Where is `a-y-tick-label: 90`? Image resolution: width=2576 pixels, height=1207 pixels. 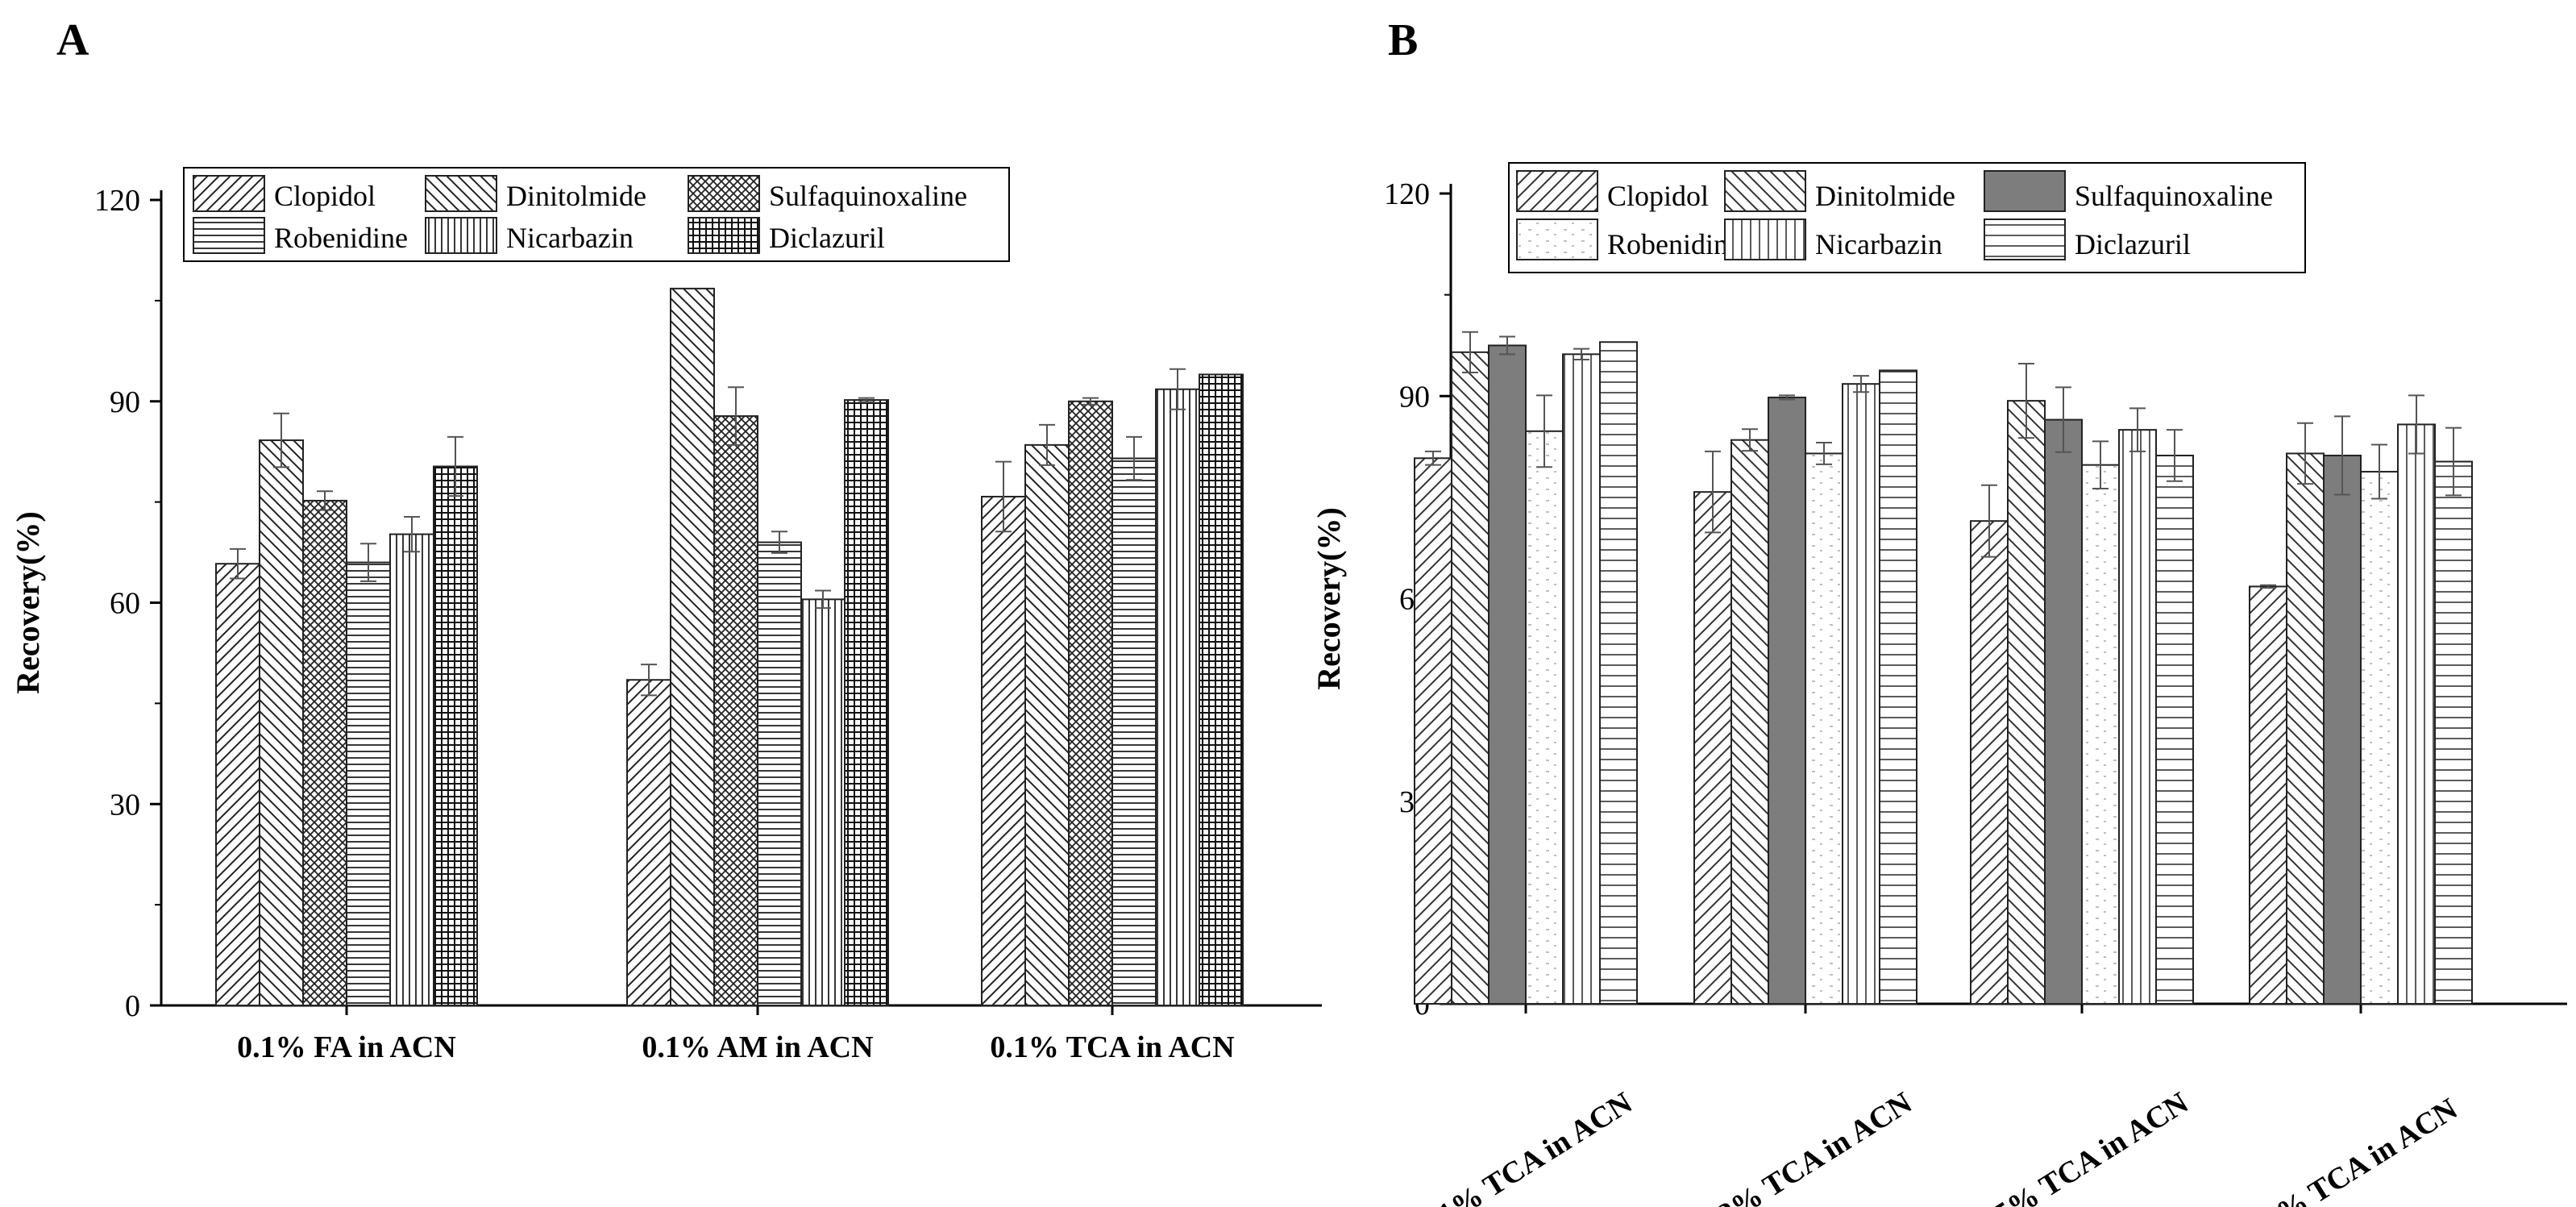
a-y-tick-label: 90 is located at coordinates (125, 402).